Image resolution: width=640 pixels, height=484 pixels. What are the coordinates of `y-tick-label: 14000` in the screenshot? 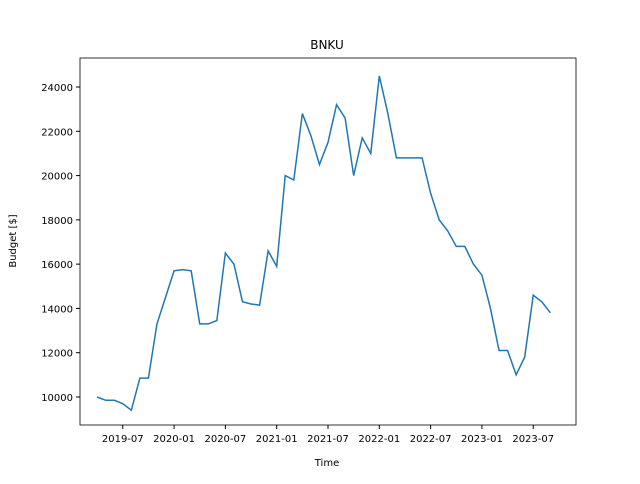 It's located at (57, 309).